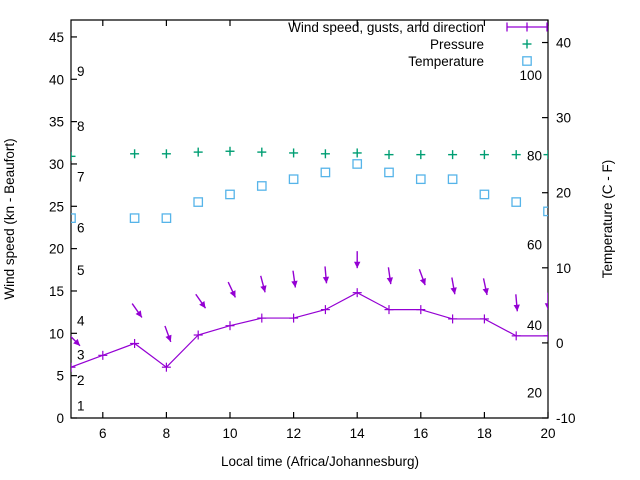 The height and width of the screenshot is (480, 640). What do you see at coordinates (56, 206) in the screenshot?
I see `left-tick-label: 25` at bounding box center [56, 206].